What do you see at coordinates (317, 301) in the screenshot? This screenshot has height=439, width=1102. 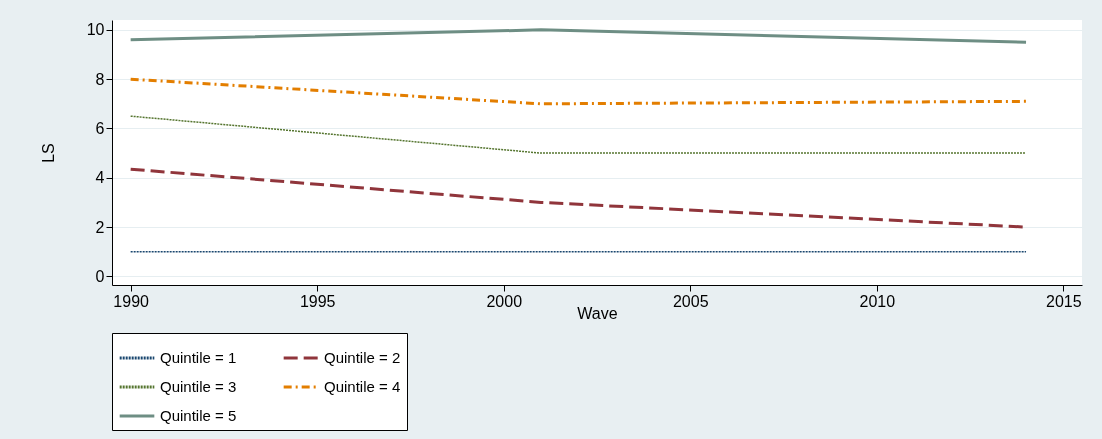 I see `x-tick-label: 1995` at bounding box center [317, 301].